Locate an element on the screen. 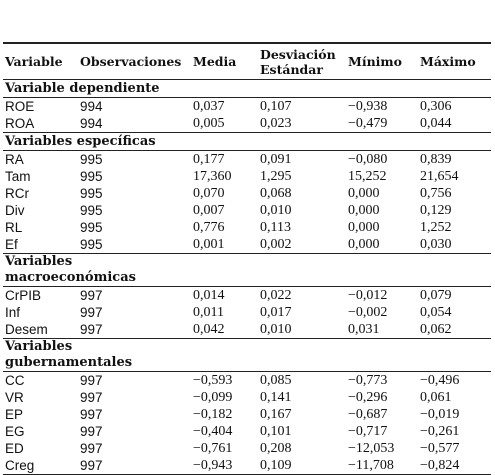 The width and height of the screenshot is (495, 475). cell: 0,010 is located at coordinates (276, 210).